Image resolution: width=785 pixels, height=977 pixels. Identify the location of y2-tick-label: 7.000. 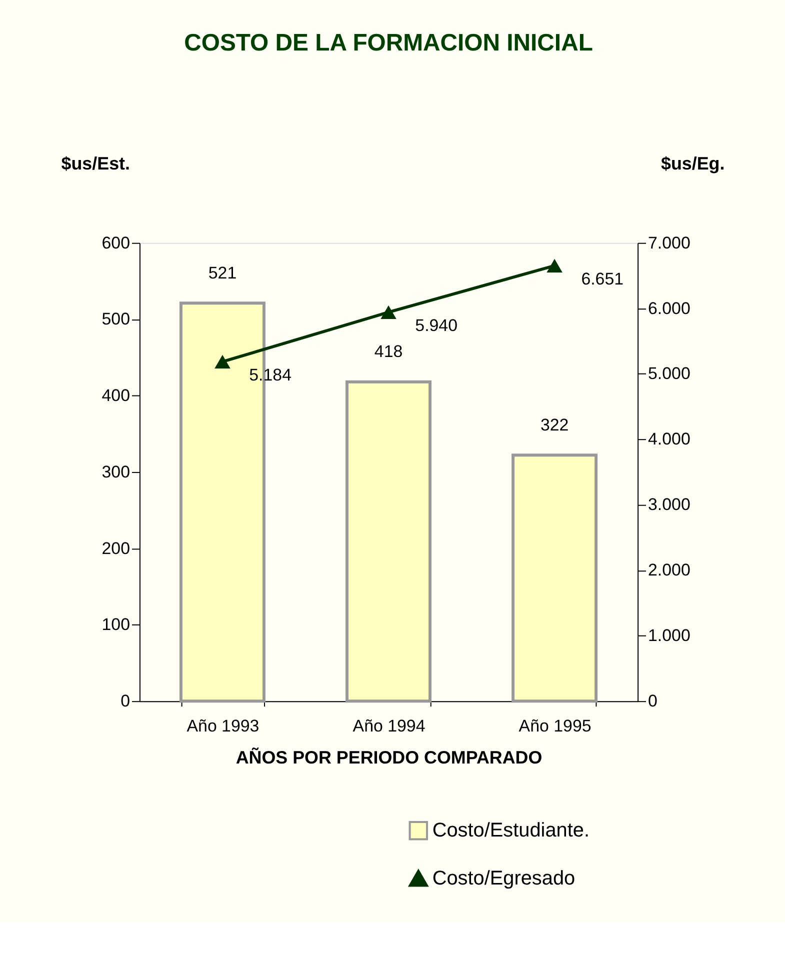
(669, 242).